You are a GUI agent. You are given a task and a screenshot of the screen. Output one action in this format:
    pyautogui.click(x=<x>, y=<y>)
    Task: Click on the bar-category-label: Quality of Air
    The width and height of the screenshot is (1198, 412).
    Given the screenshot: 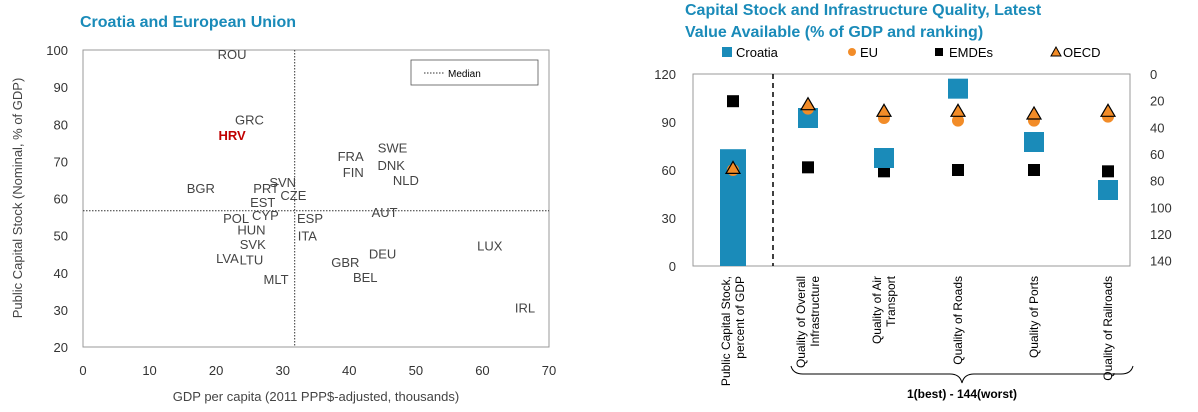 What is the action you would take?
    pyautogui.click(x=877, y=310)
    